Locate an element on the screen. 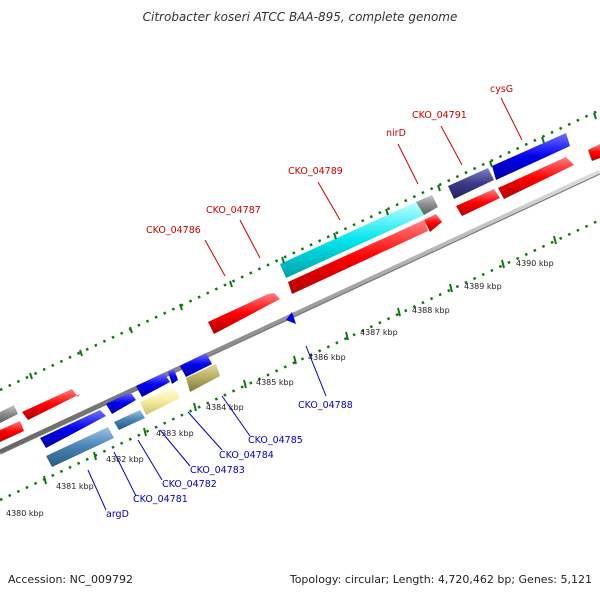 This screenshot has width=600, height=600. scale-label: 4389 kbp is located at coordinates (483, 286).